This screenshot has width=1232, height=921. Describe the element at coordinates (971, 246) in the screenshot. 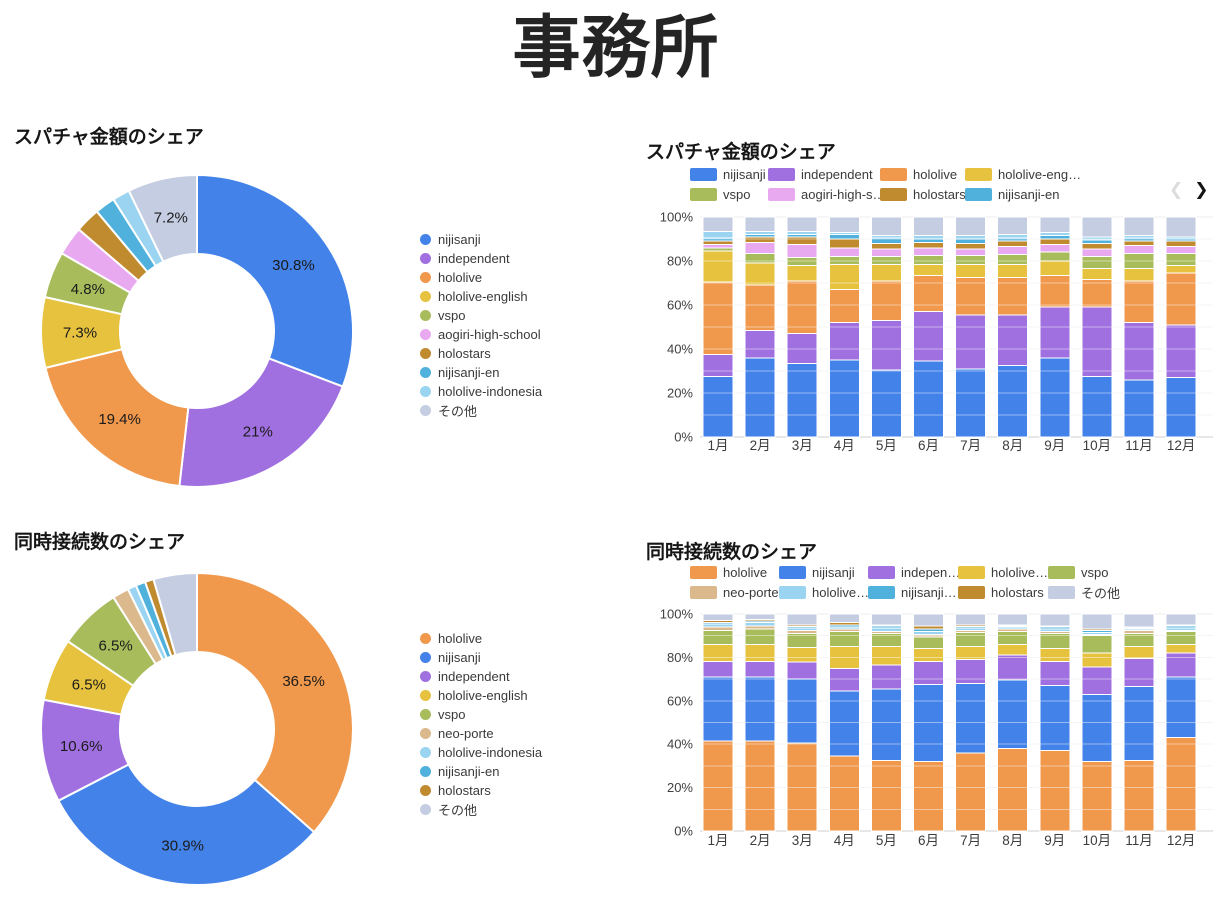

I see `bar-7月-holostars` at that location.